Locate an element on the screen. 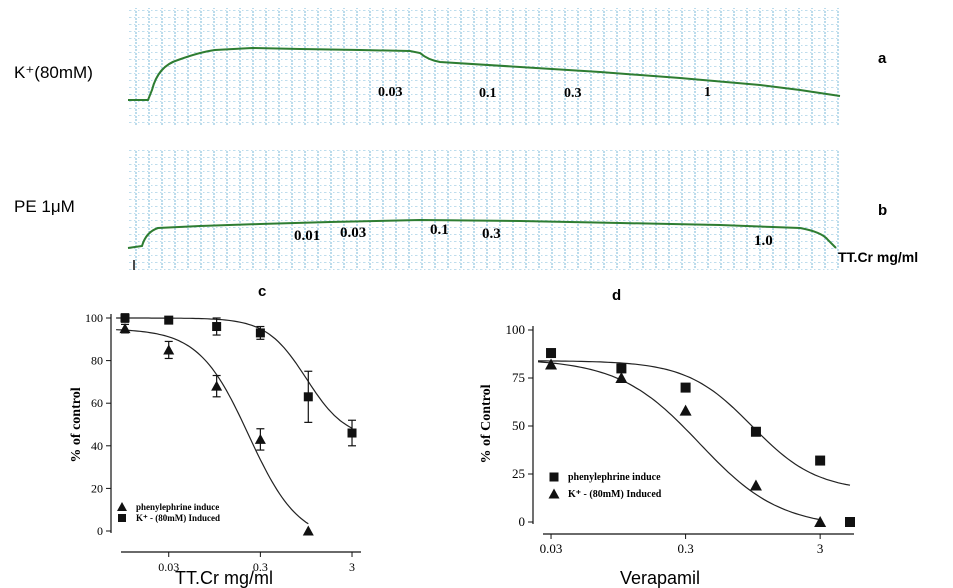 This screenshot has width=953, height=588. trace-a-grid is located at coordinates (484, 67).